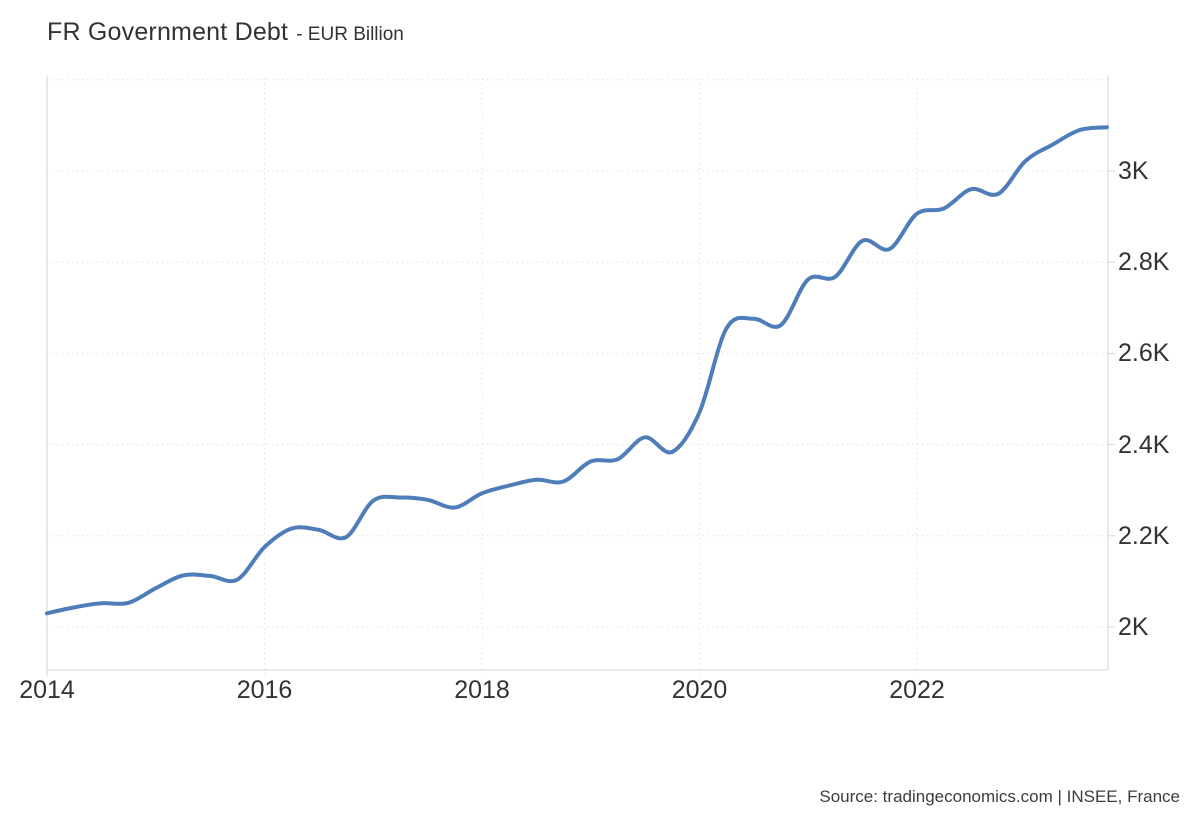 The width and height of the screenshot is (1200, 820). Describe the element at coordinates (699, 690) in the screenshot. I see `x-axis-label-2020: 2020` at that location.